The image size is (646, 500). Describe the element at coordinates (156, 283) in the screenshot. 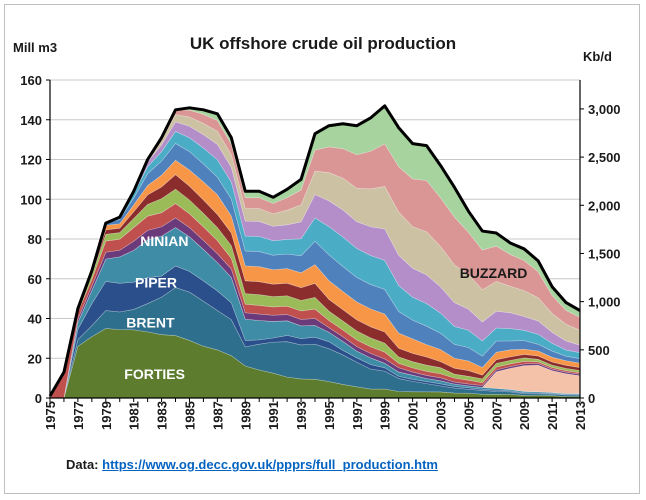

I see `annotation-piper: PIPER` at that location.